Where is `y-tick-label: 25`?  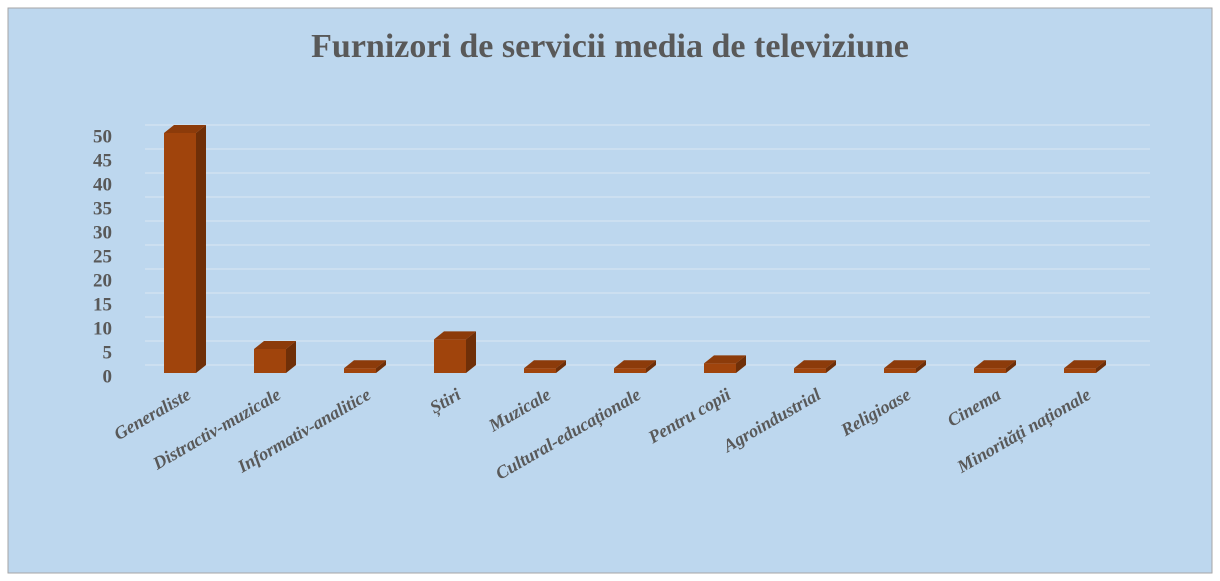 y-tick-label: 25 is located at coordinates (102, 256).